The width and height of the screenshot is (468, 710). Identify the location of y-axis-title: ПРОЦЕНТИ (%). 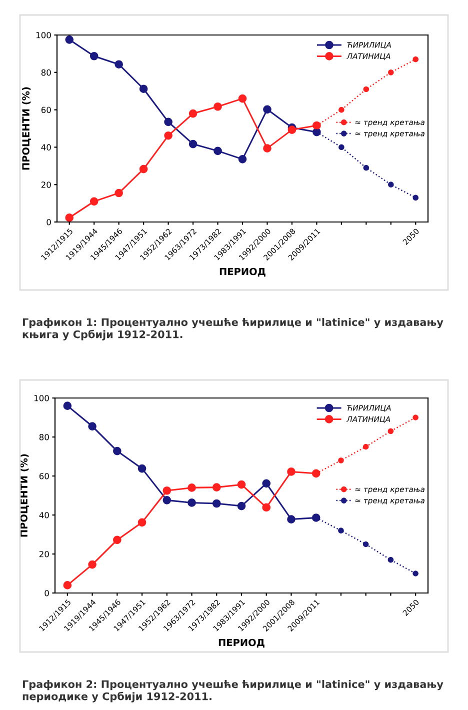
(26, 128).